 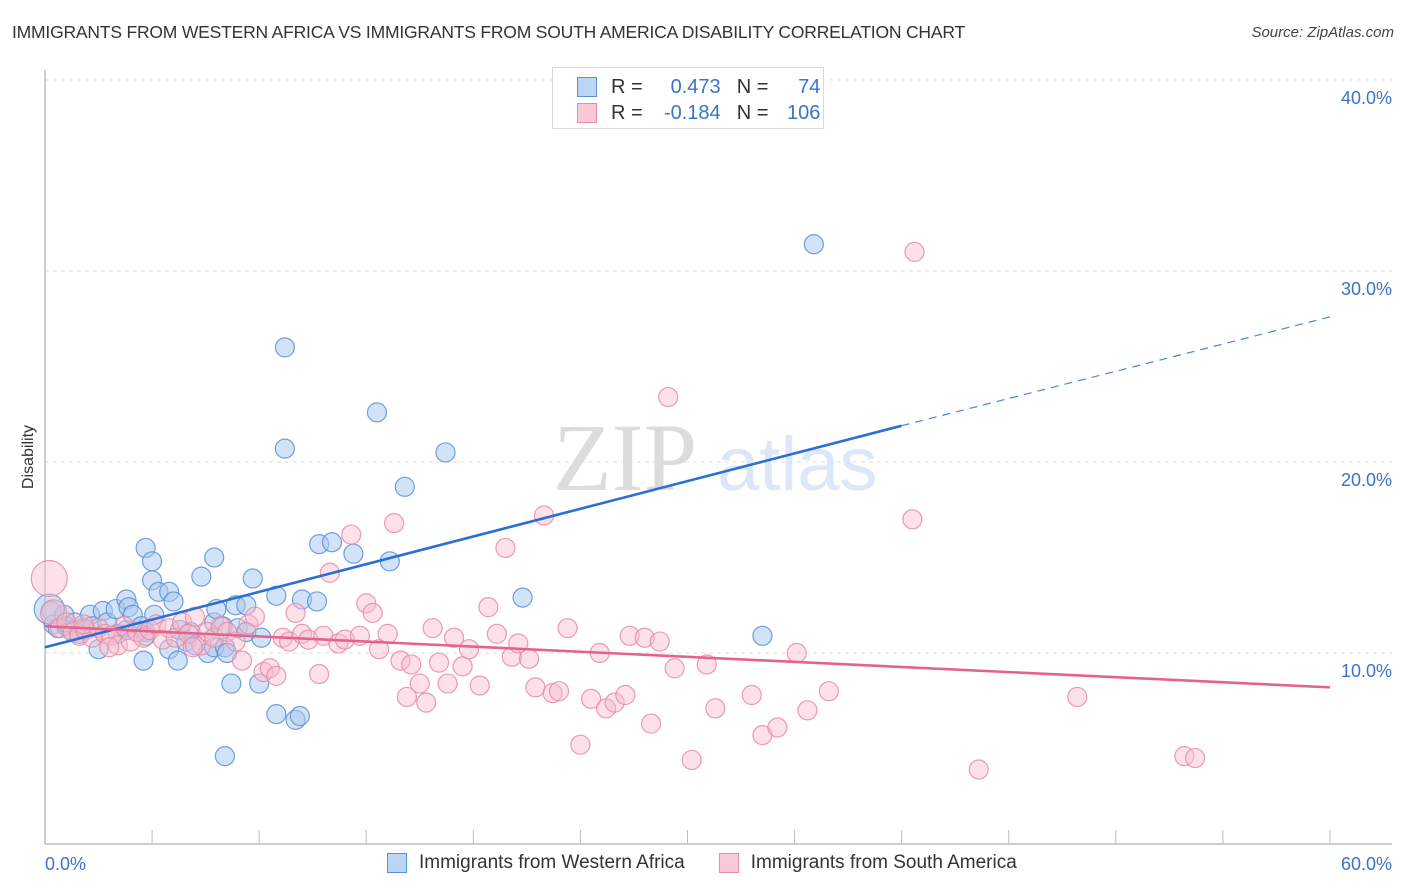 I want to click on x-tick-label-max: 60.0%, so click(x=1366, y=864).